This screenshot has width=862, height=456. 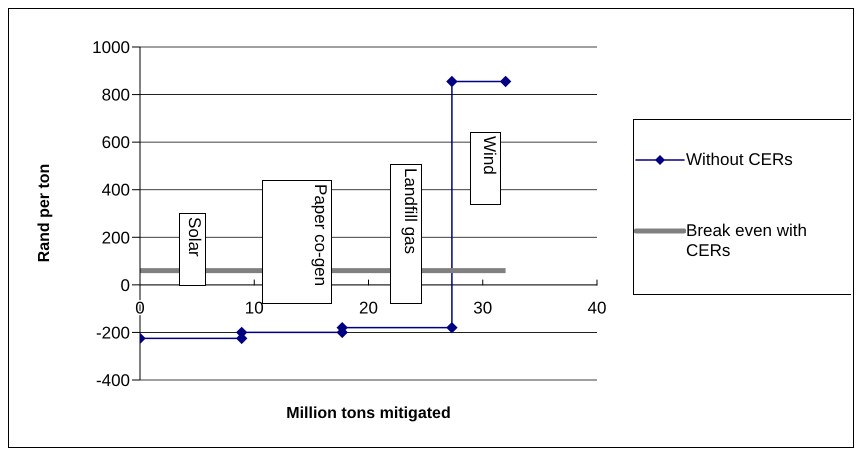 I want to click on y-tick-label: -400, so click(x=113, y=380).